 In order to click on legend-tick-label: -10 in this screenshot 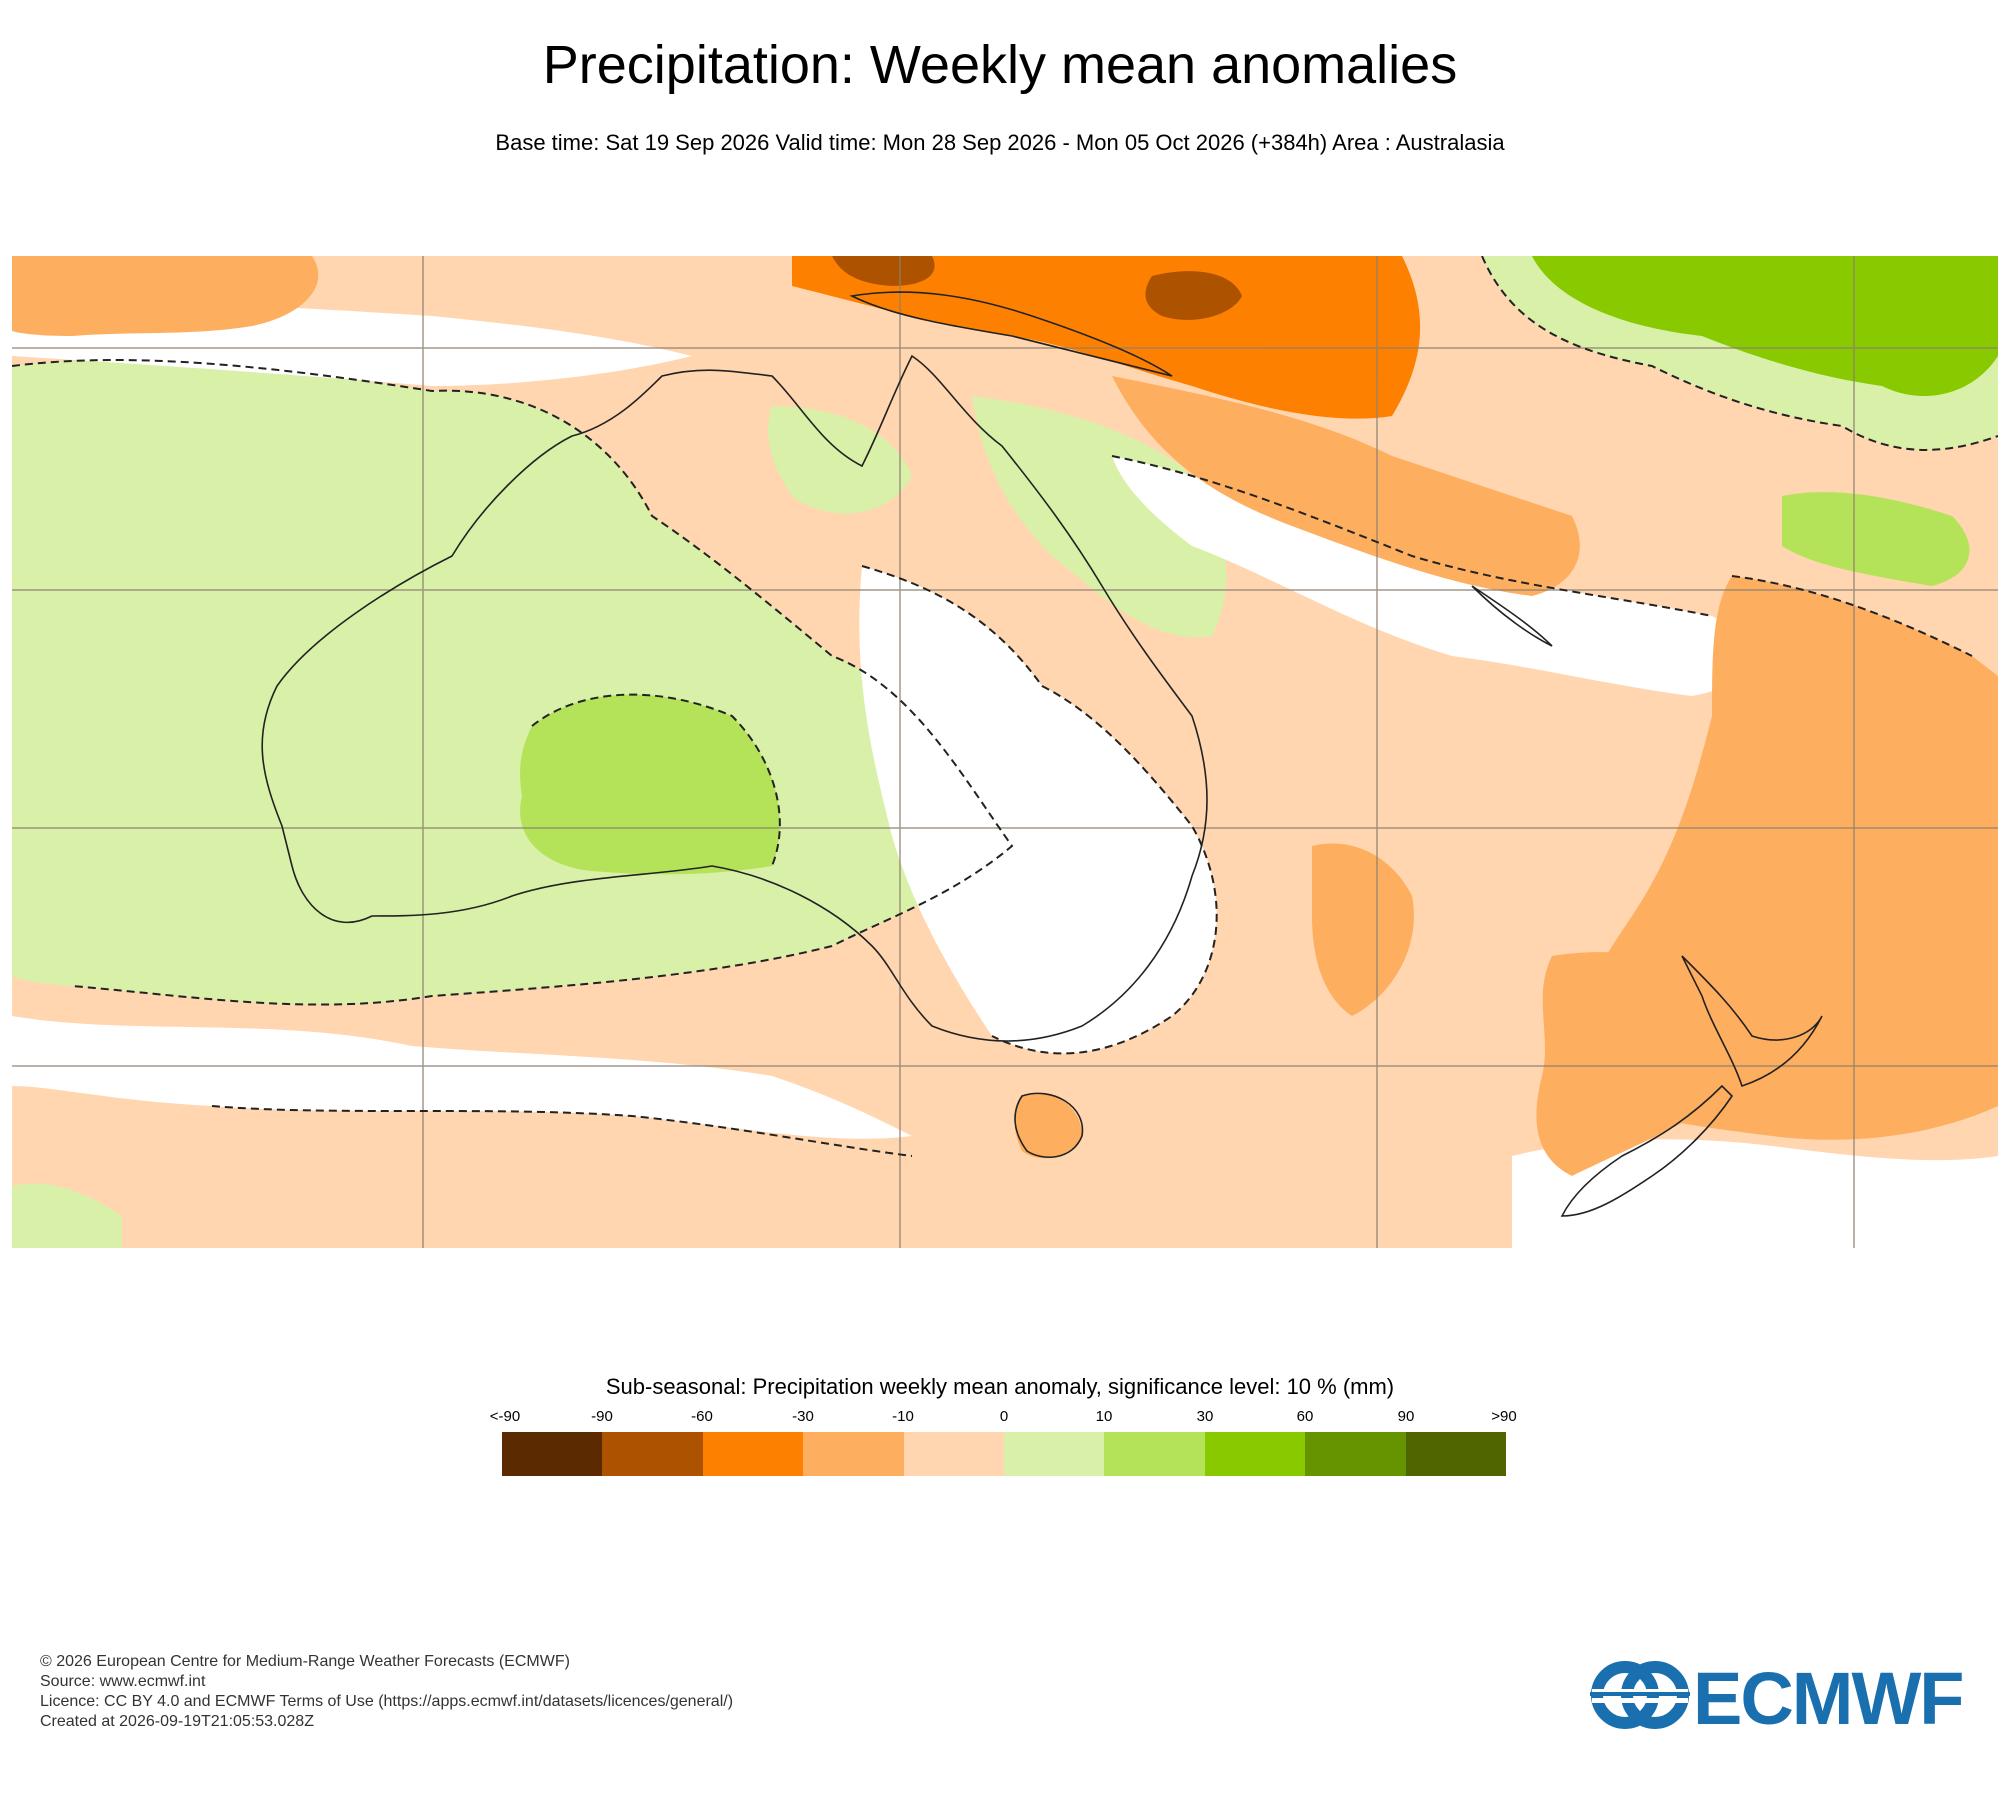, I will do `click(903, 1416)`.